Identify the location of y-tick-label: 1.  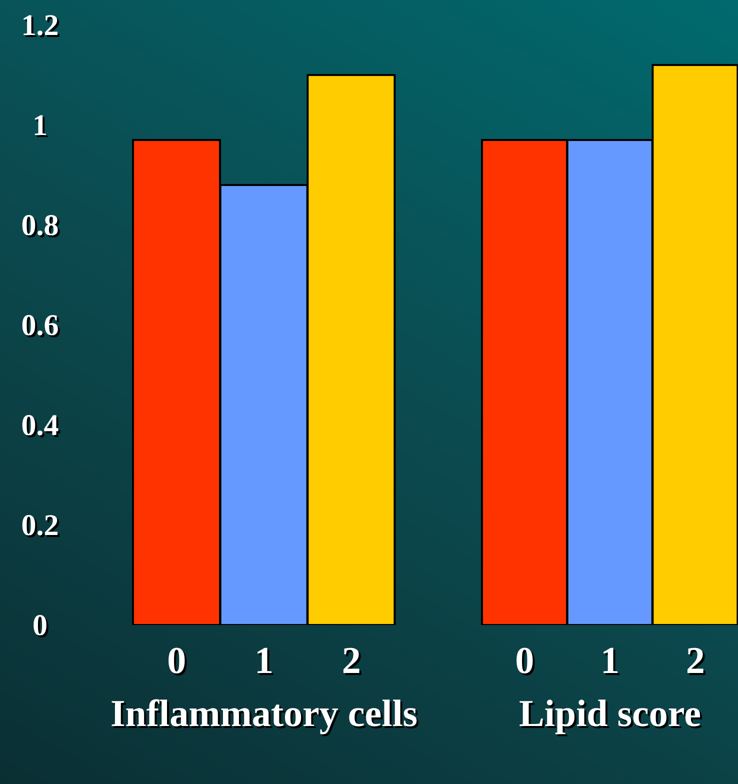
(40, 125).